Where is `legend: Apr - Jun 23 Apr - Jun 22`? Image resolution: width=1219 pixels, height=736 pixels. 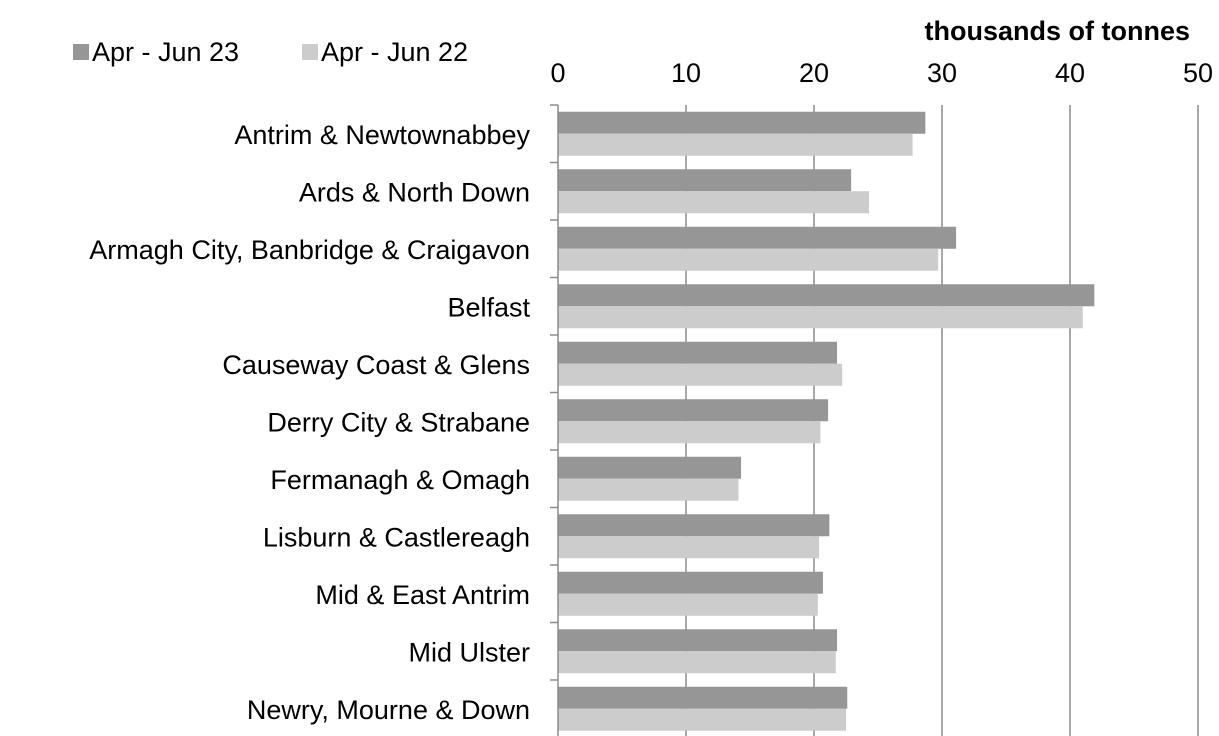
legend: Apr - Jun 23 Apr - Jun 22 is located at coordinates (270, 52).